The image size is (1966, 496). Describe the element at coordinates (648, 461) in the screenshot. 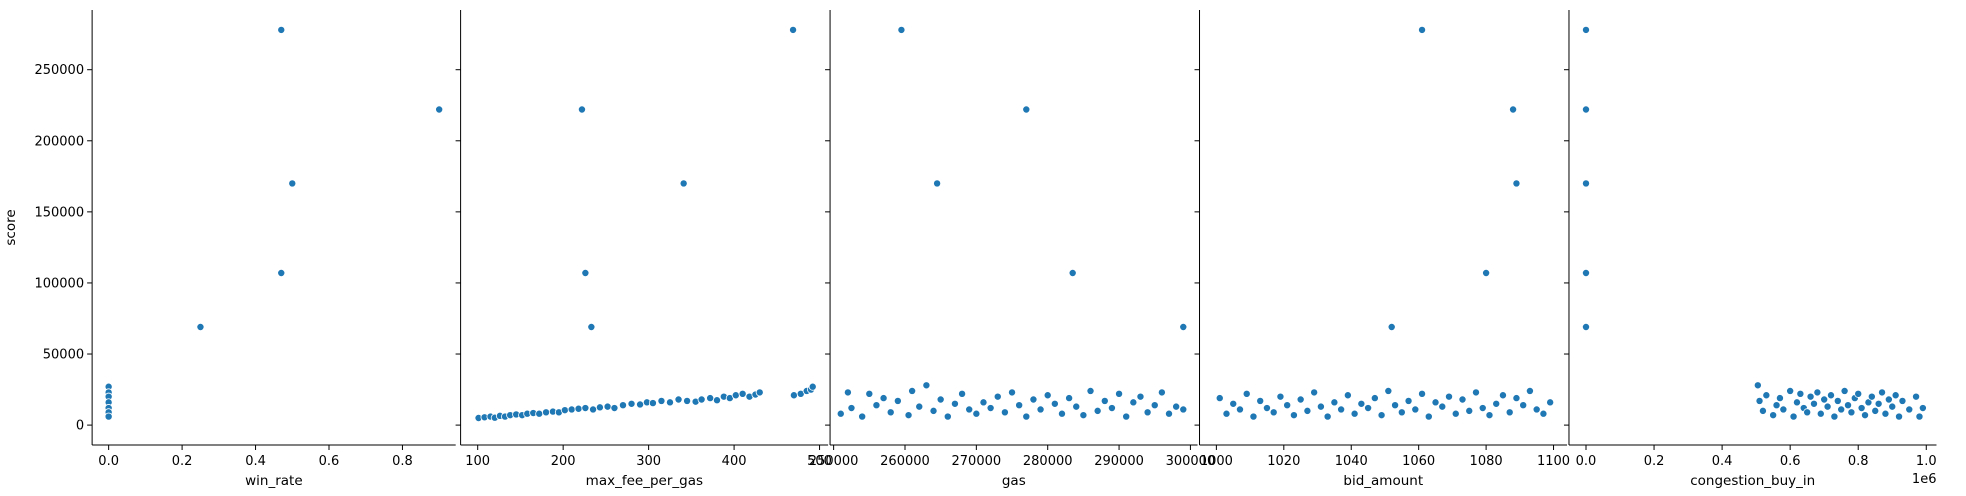

I see `x-tick-label: 300` at that location.